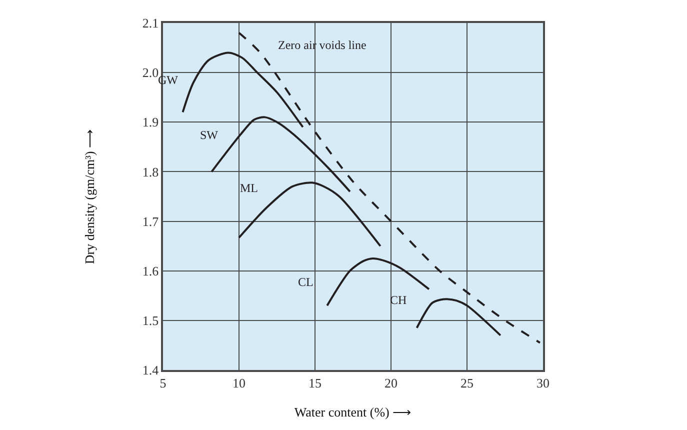  What do you see at coordinates (249, 188) in the screenshot?
I see `series-label: ML` at bounding box center [249, 188].